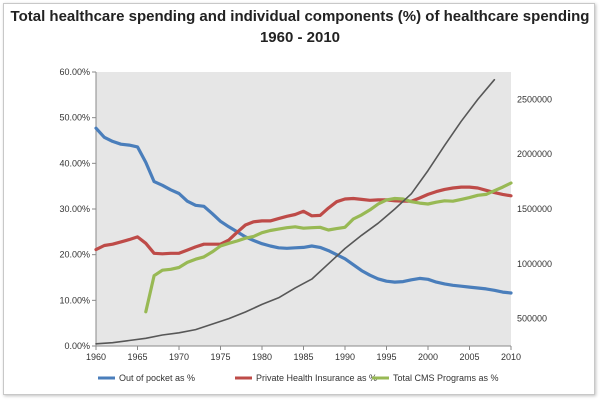 This screenshot has width=600, height=400. What do you see at coordinates (179, 357) in the screenshot?
I see `x-tick-label: 1970` at bounding box center [179, 357].